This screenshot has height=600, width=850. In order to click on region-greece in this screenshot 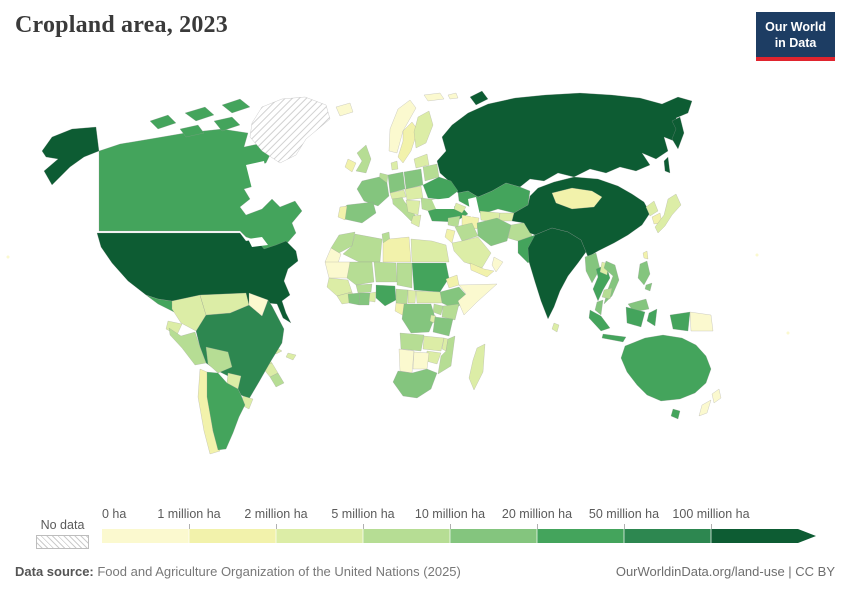, I will do `click(416, 220)`.